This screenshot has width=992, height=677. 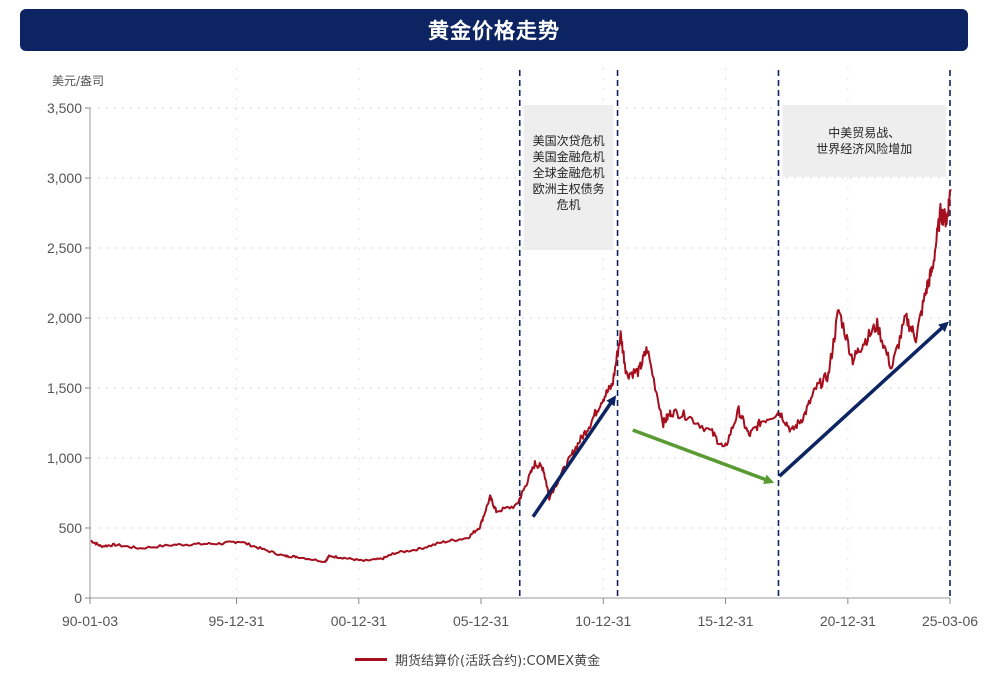 What do you see at coordinates (569, 172) in the screenshot?
I see `annotation-text: 全球金融危机` at bounding box center [569, 172].